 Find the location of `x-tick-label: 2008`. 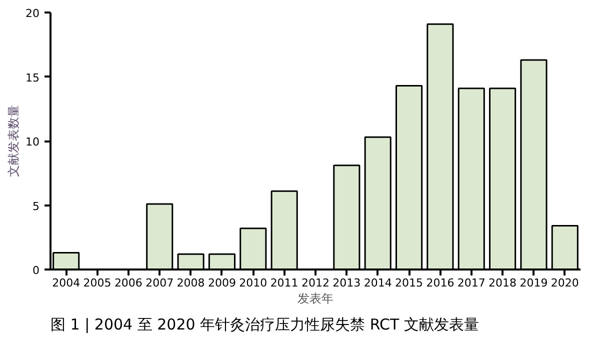

x-tick-label: 2008 is located at coordinates (190, 283).